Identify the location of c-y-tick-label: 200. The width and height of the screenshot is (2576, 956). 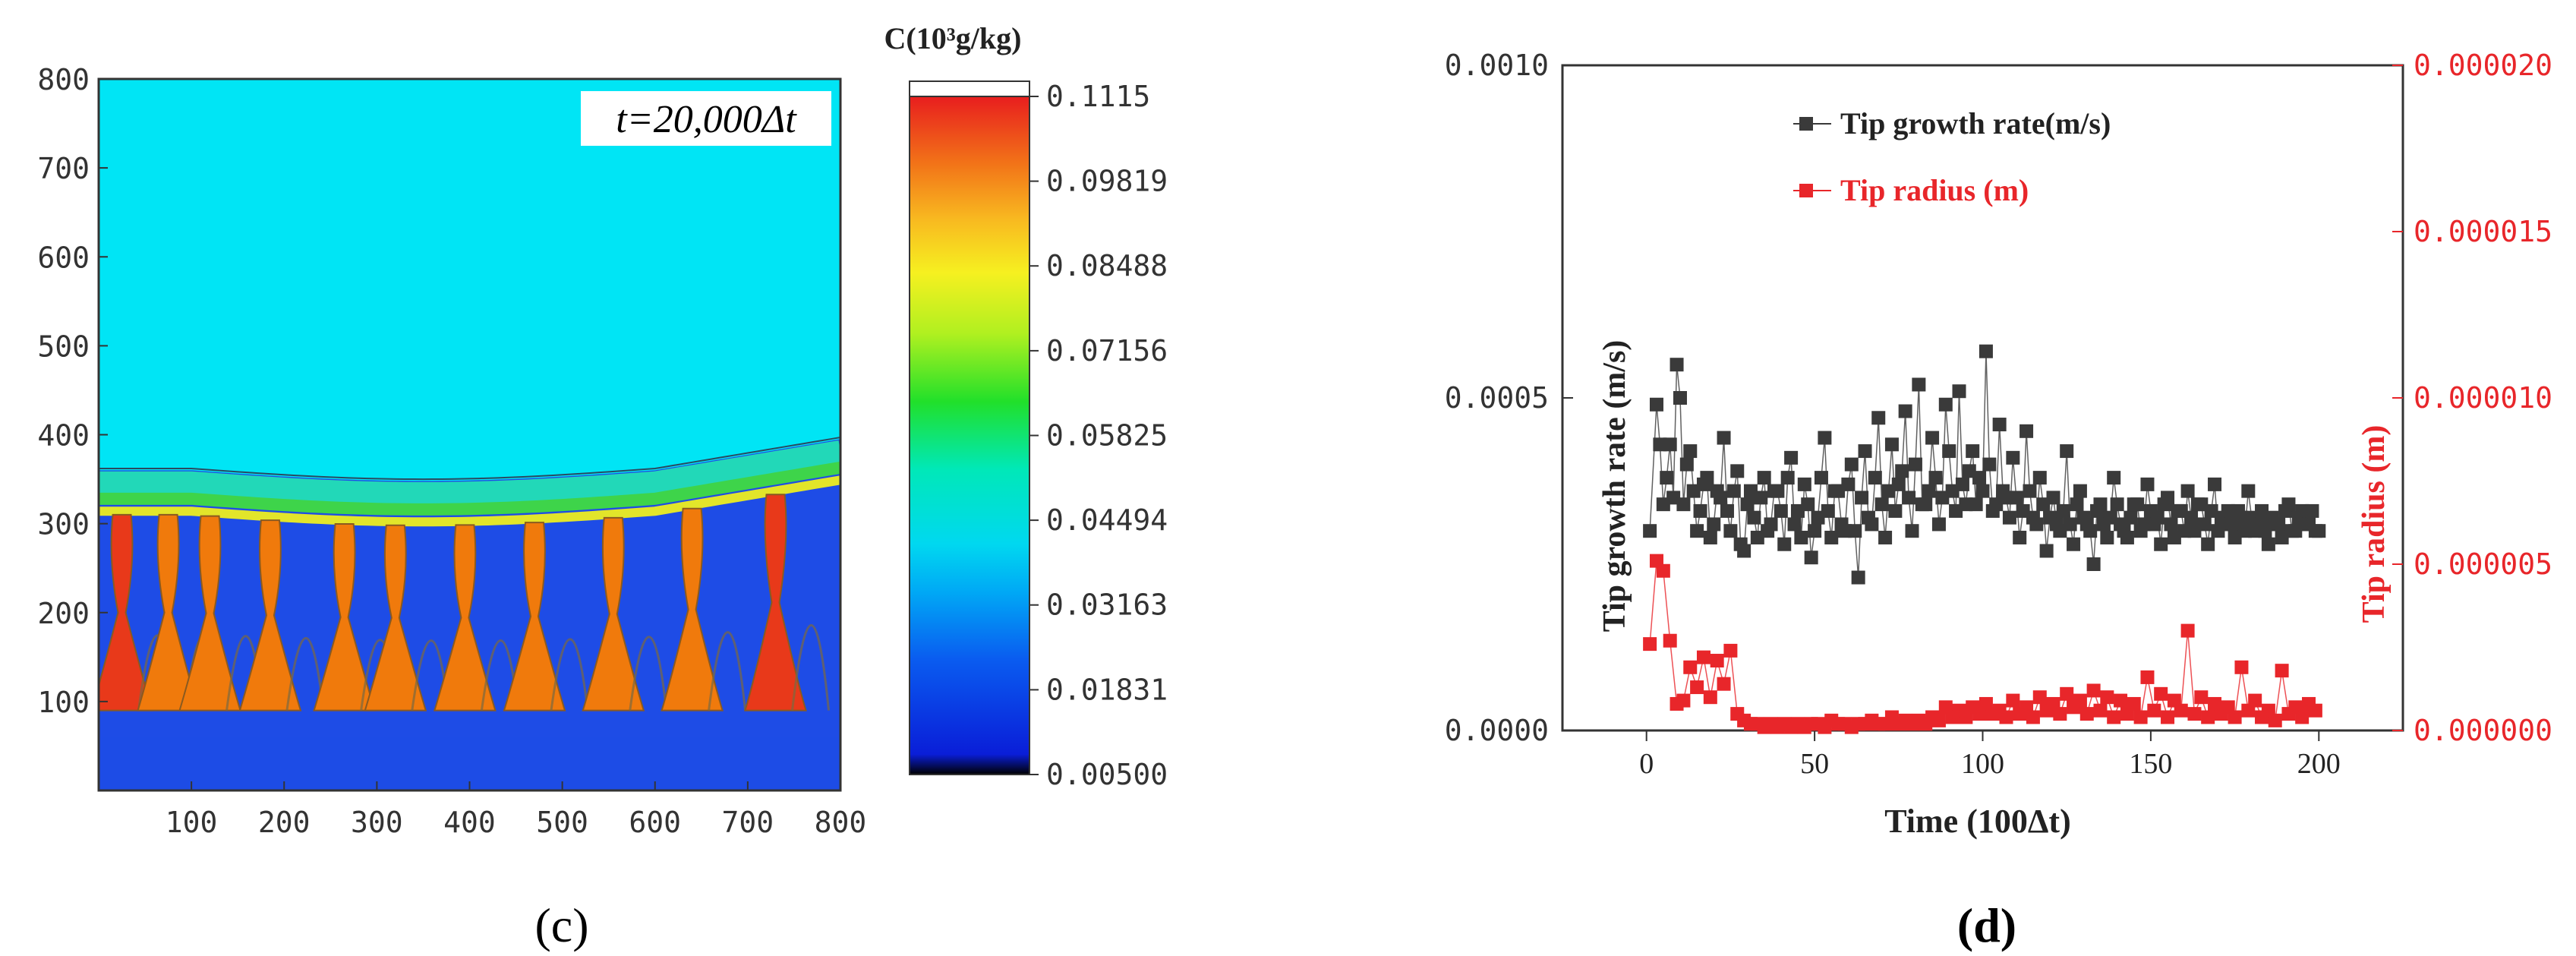
(63, 613).